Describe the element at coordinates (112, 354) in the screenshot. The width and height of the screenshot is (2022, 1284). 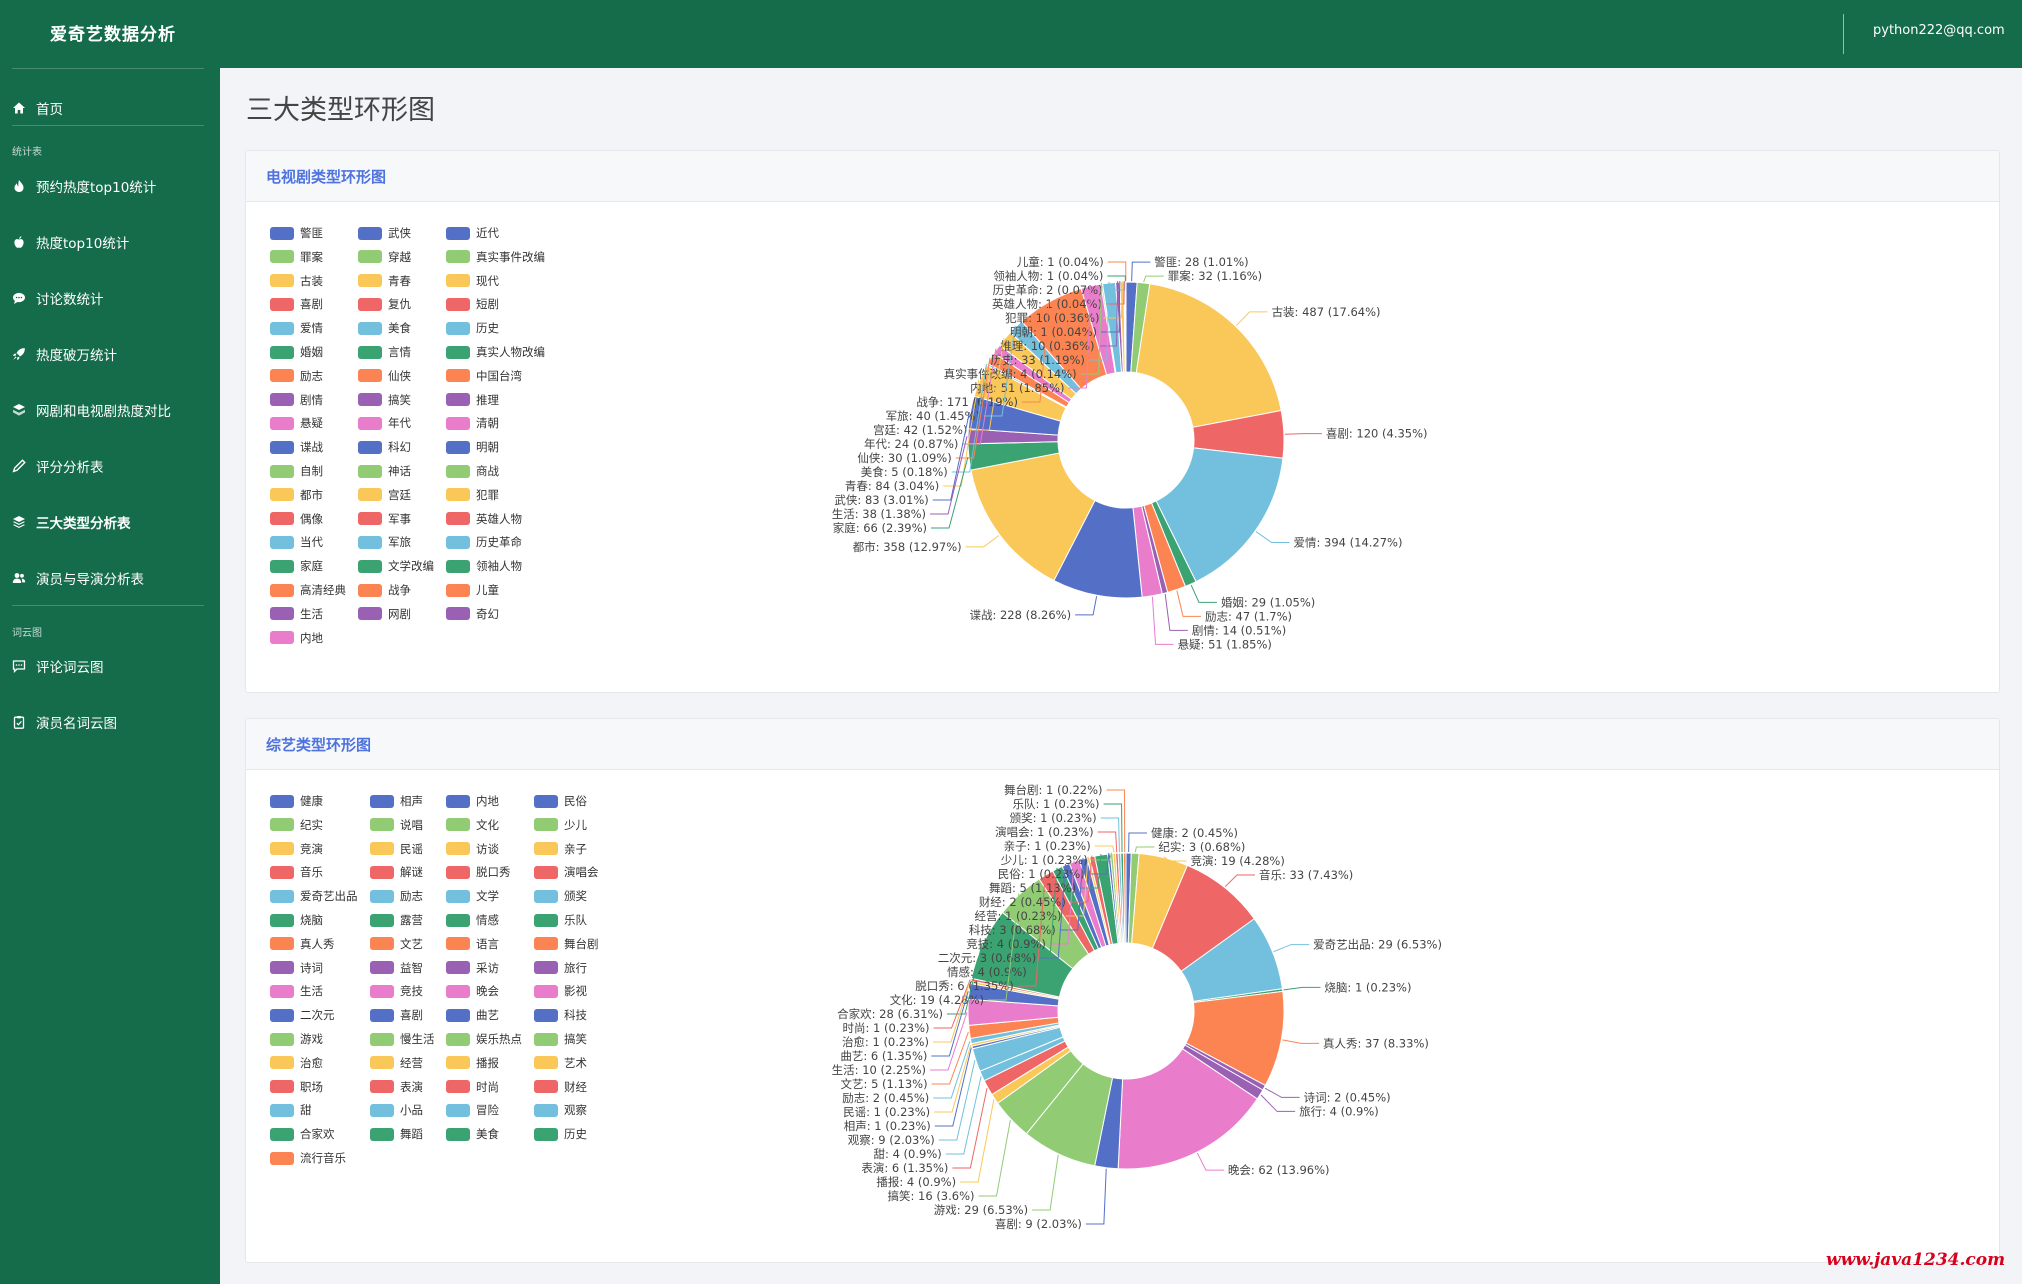
I see `sidebar-item-heat-over-10k: 热度破万统计` at that location.